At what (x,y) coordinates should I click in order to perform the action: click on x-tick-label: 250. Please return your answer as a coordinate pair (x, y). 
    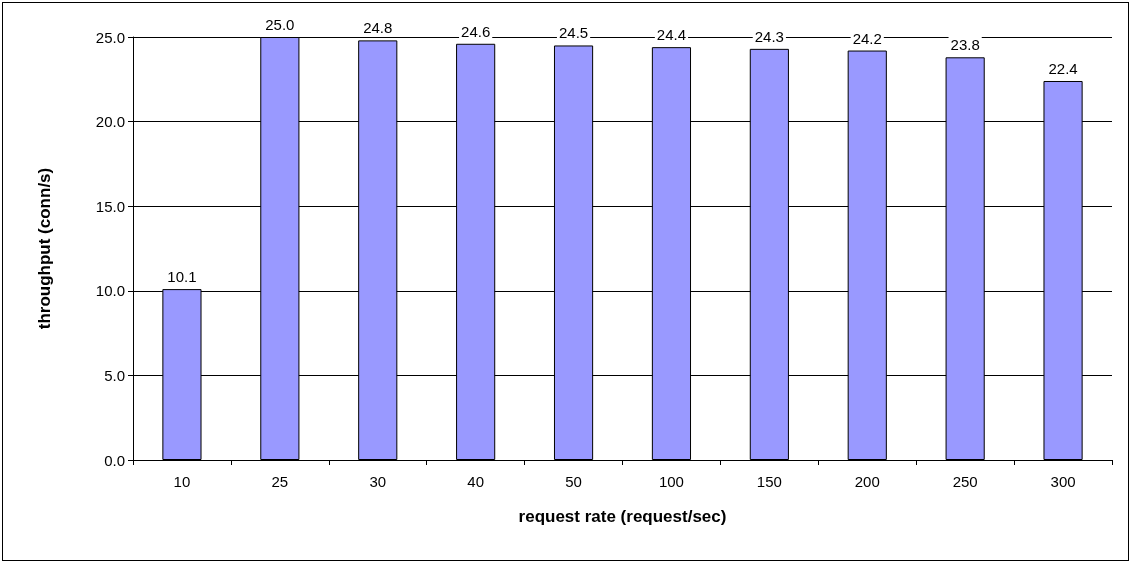
    Looking at the image, I should click on (965, 481).